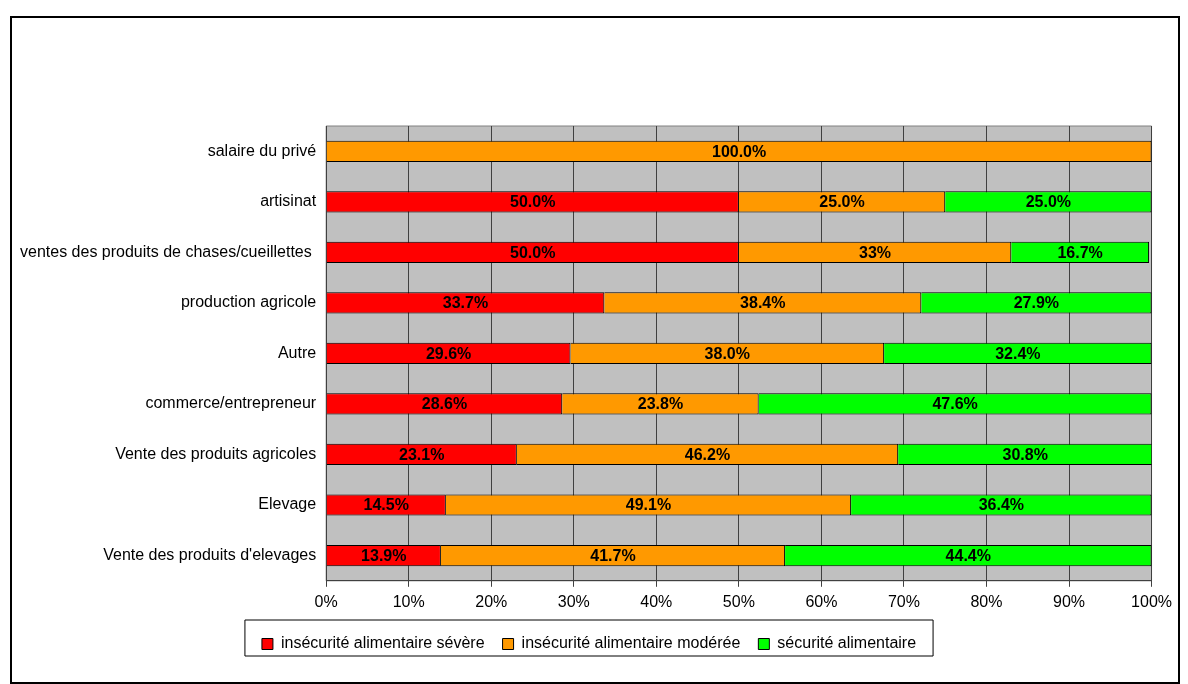 This screenshot has width=1188, height=684. What do you see at coordinates (231, 403) in the screenshot?
I see `y-tick-label: commerce/entrepreneur` at bounding box center [231, 403].